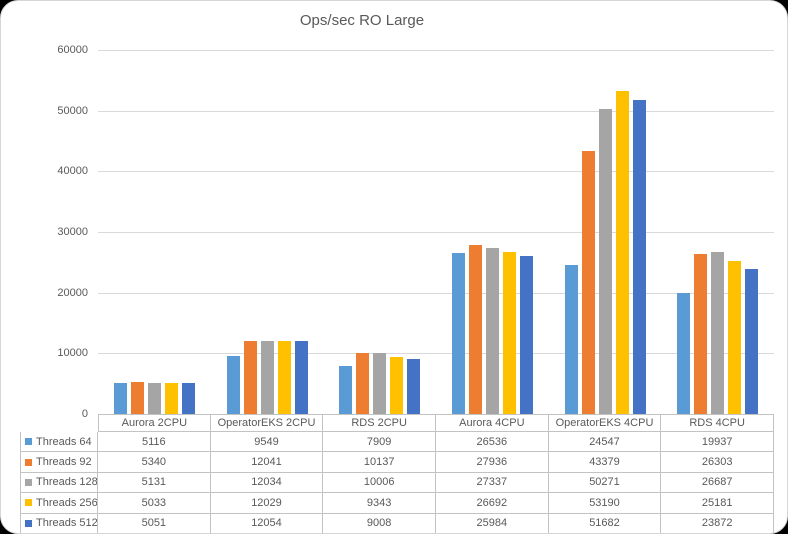 Image resolution: width=788 pixels, height=534 pixels. I want to click on table-value-cell: 9549, so click(267, 442).